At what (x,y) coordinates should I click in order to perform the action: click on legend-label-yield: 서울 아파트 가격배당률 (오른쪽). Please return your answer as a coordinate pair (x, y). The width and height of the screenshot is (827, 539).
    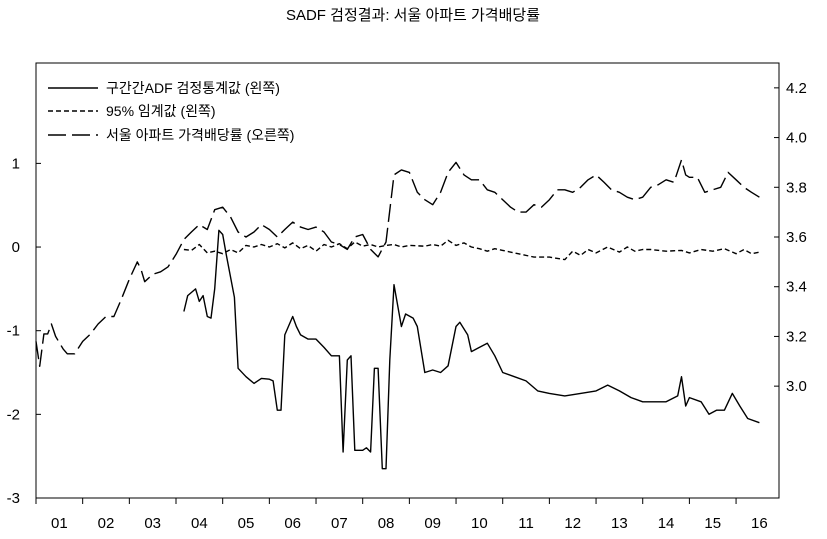
    Looking at the image, I should click on (200, 135).